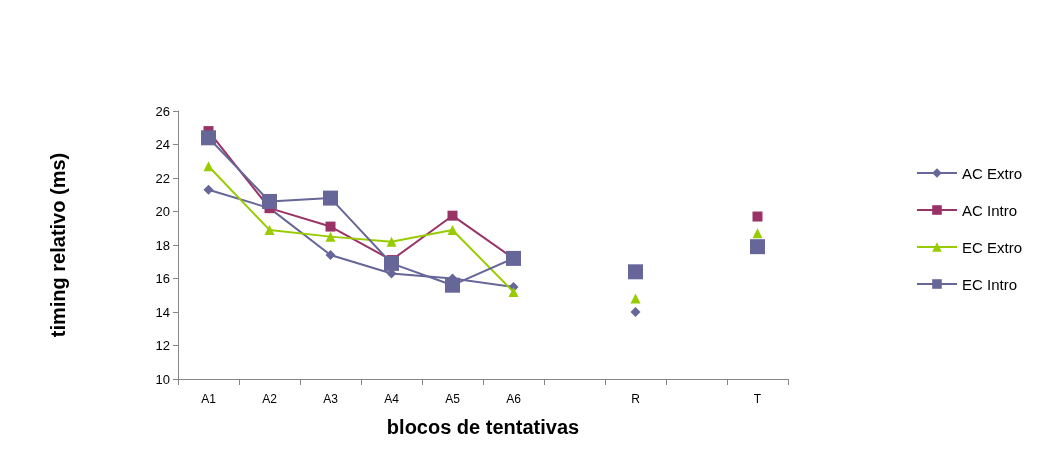 Image resolution: width=1037 pixels, height=457 pixels. Describe the element at coordinates (162, 379) in the screenshot. I see `y-tick-label: 10` at that location.